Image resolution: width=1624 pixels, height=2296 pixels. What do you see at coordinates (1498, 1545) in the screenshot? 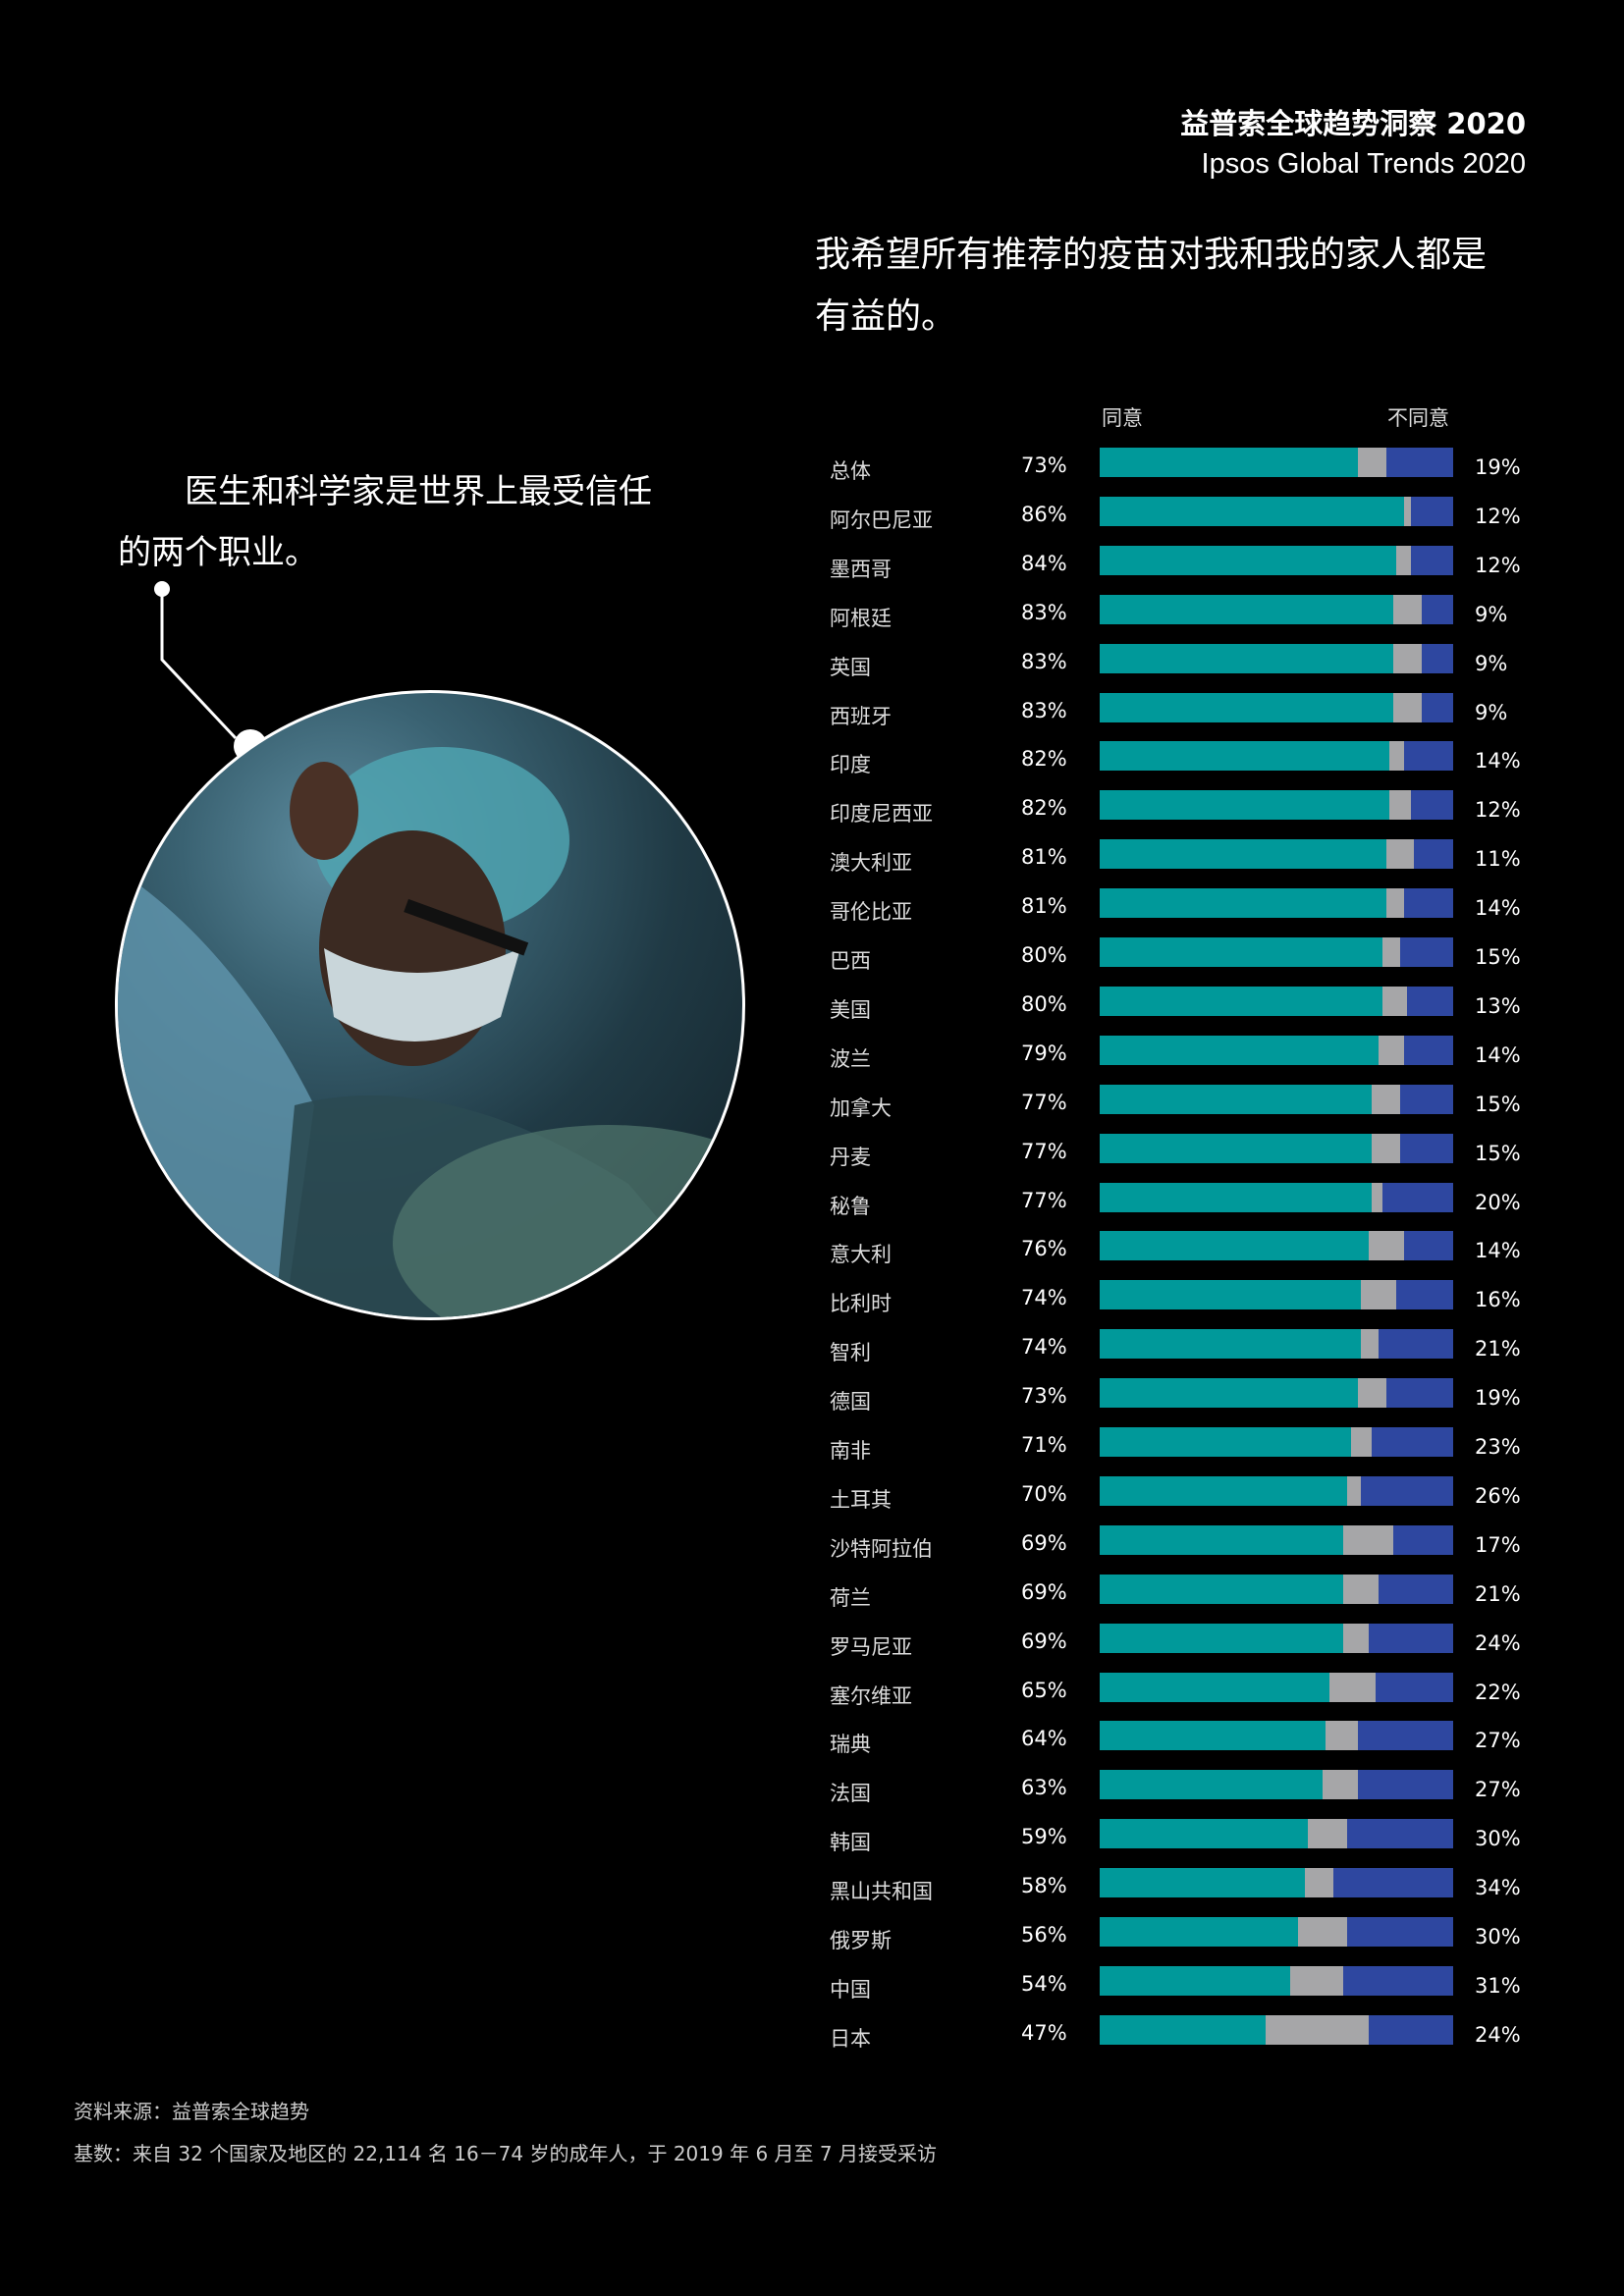
I see `disagree-value-label: 17%` at bounding box center [1498, 1545].